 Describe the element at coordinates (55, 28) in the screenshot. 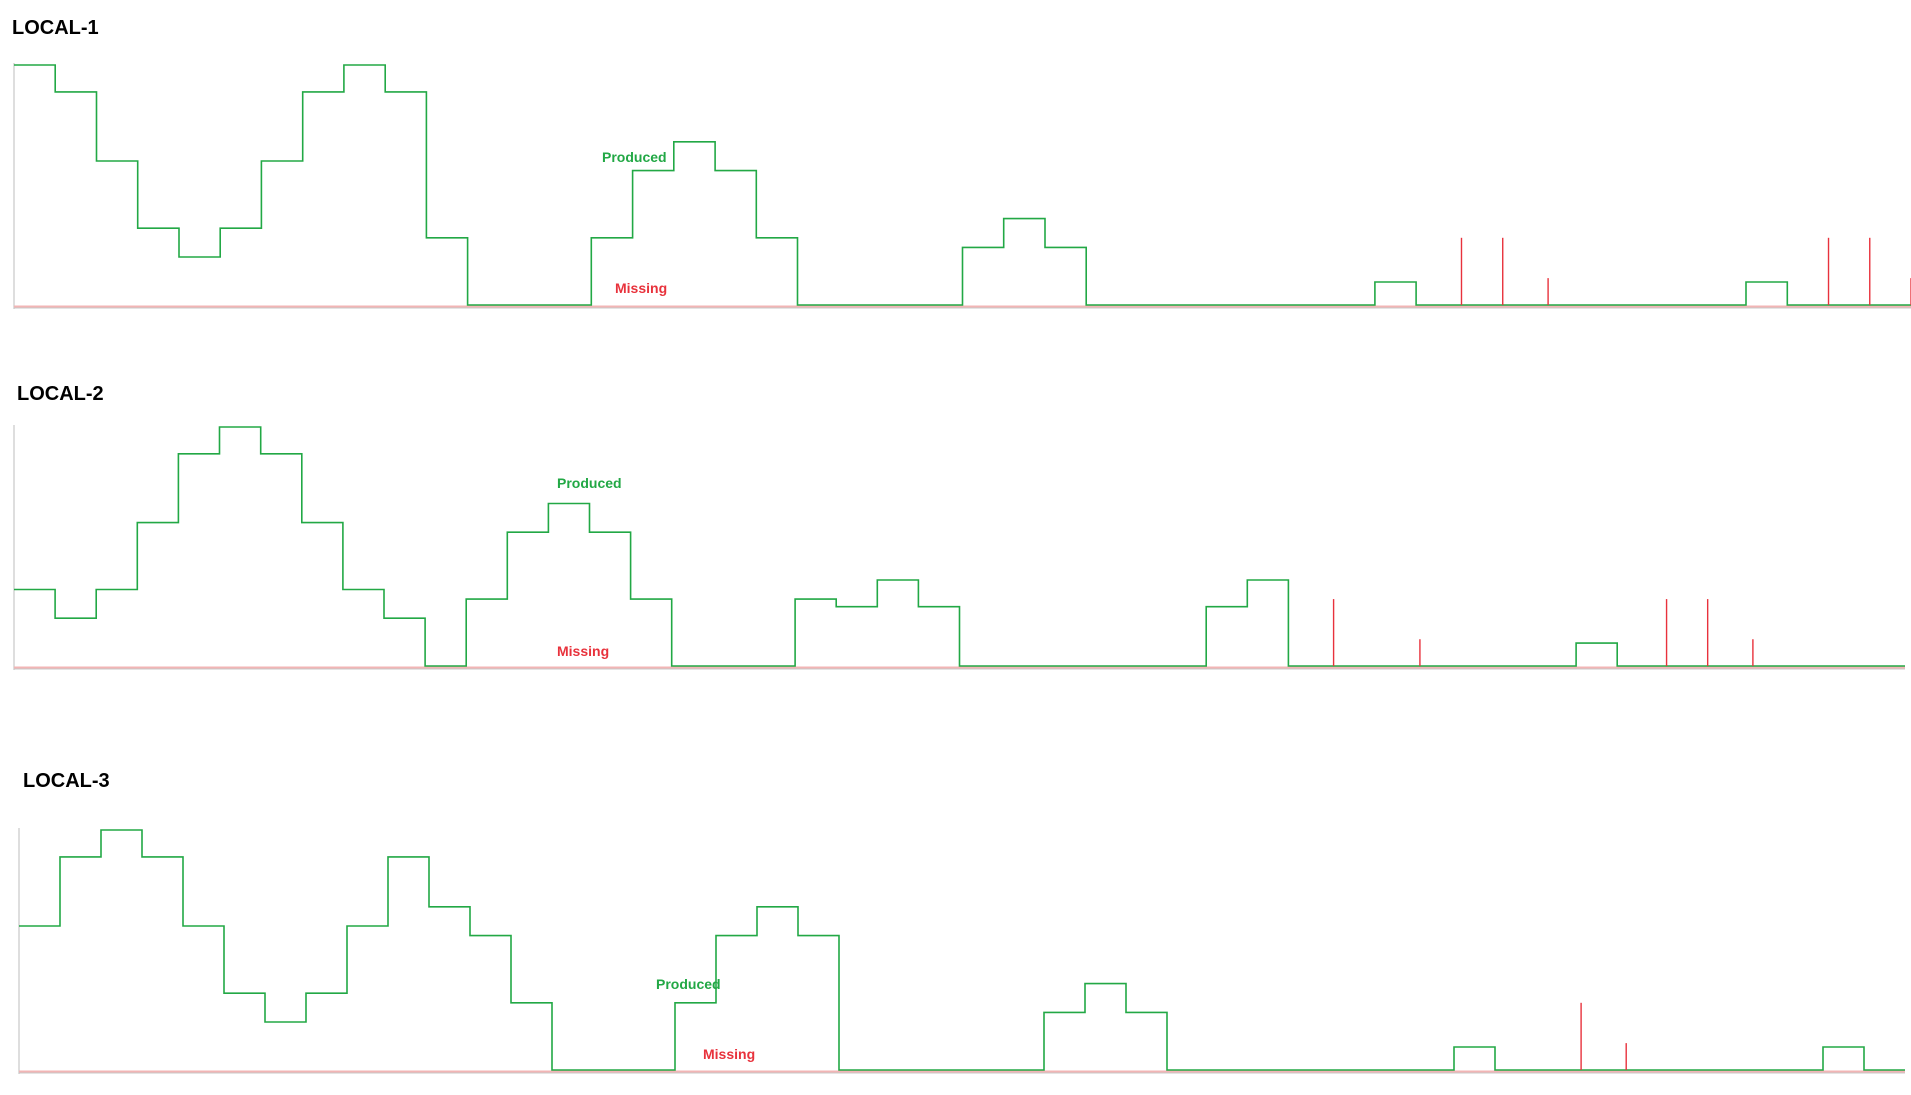

I see `chart-title-local-1: LOCAL-1` at that location.